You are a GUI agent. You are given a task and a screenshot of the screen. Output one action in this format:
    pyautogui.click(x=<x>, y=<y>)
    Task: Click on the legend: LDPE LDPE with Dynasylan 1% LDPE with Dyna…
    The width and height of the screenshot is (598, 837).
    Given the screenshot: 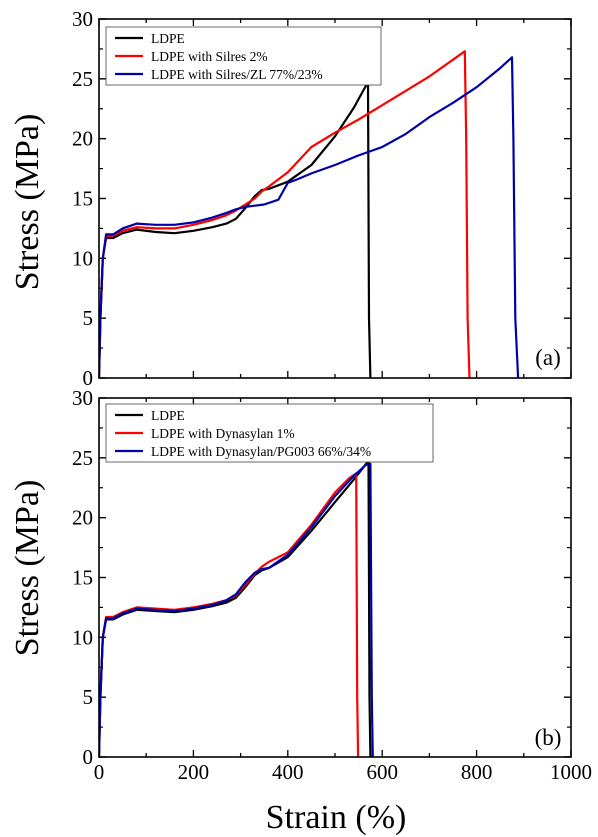 What is the action you would take?
    pyautogui.click(x=269, y=433)
    